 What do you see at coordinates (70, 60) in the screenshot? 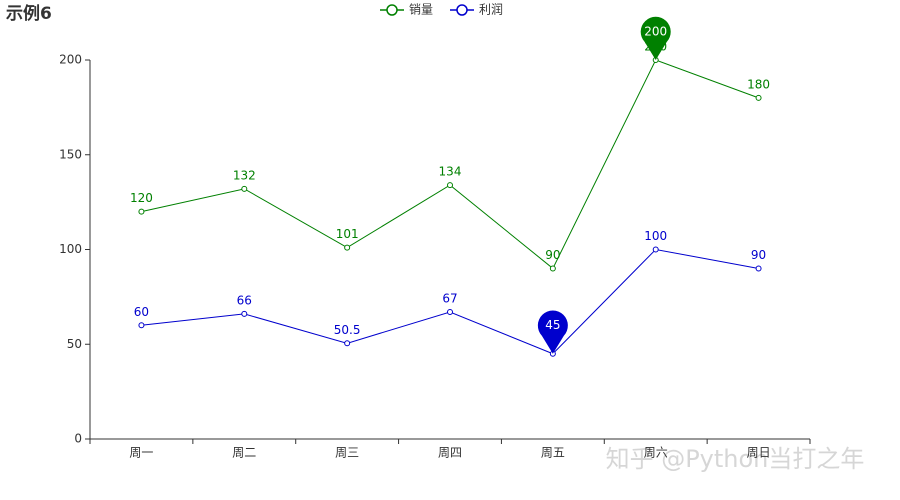
I see `y-tick-label: 200` at bounding box center [70, 60].